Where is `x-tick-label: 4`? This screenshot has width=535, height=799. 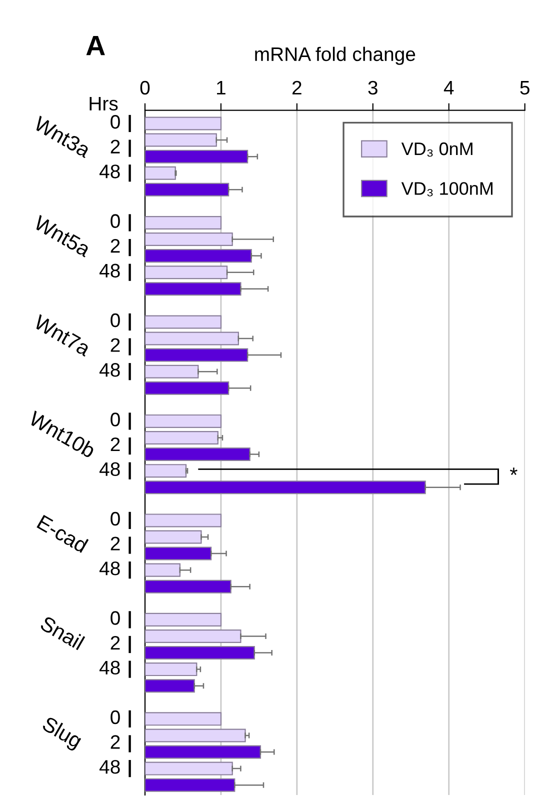
x-tick-label: 4 is located at coordinates (449, 87).